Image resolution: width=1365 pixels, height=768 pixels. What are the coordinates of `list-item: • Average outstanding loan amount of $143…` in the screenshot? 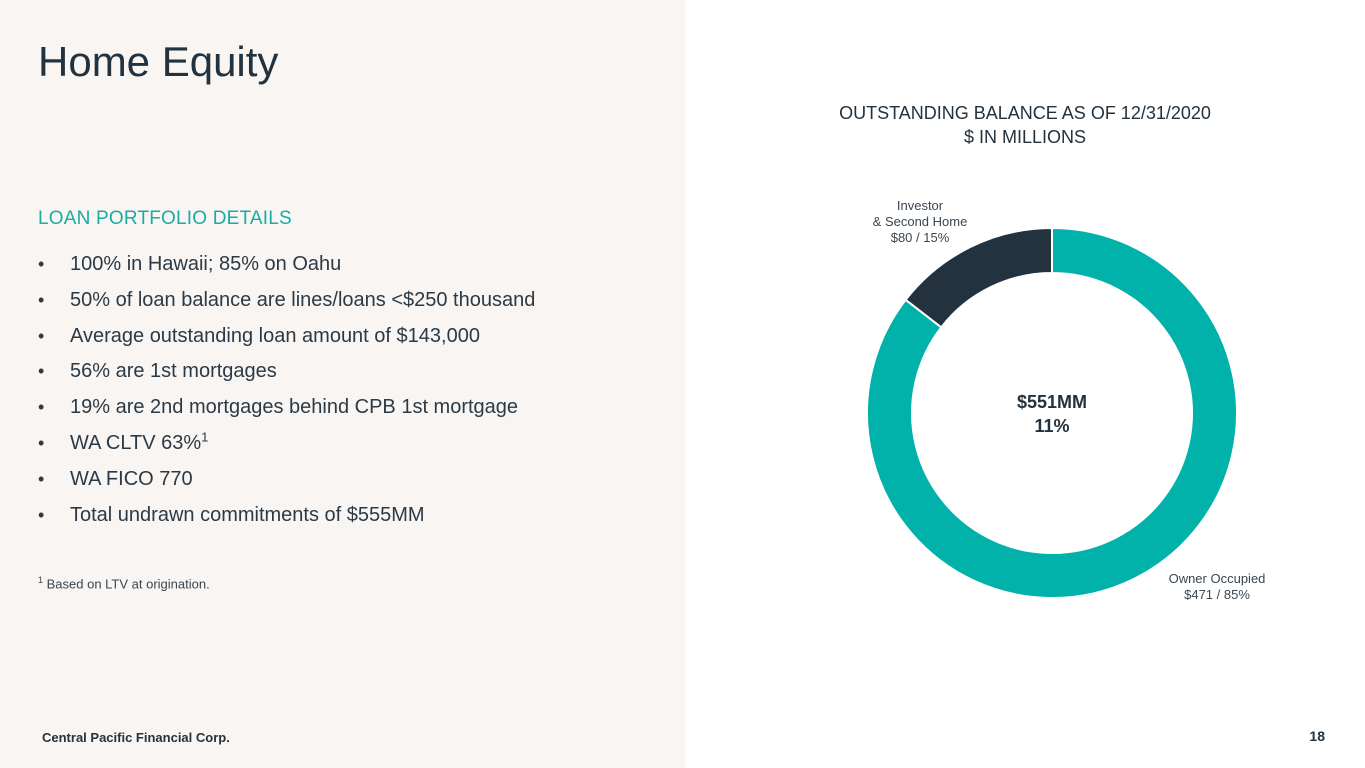 It's located at (286, 342).